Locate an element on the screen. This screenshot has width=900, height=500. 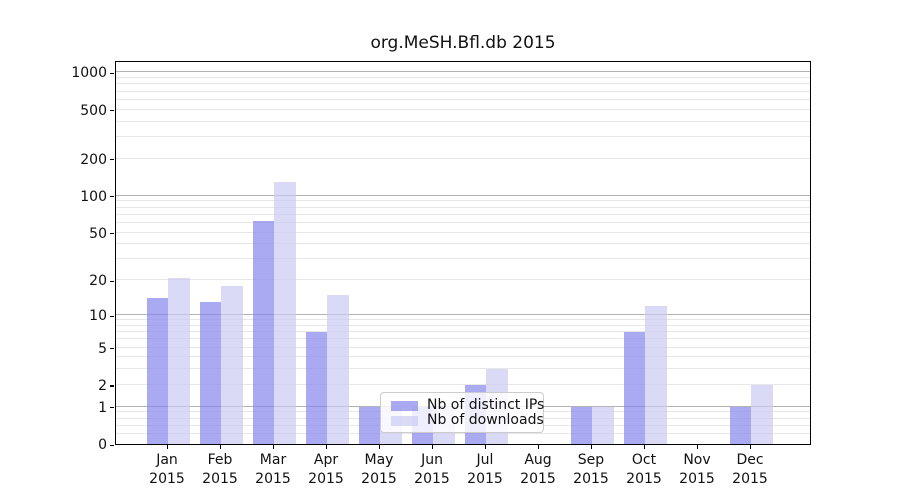
y-tick-label: 50 is located at coordinates (98, 233).